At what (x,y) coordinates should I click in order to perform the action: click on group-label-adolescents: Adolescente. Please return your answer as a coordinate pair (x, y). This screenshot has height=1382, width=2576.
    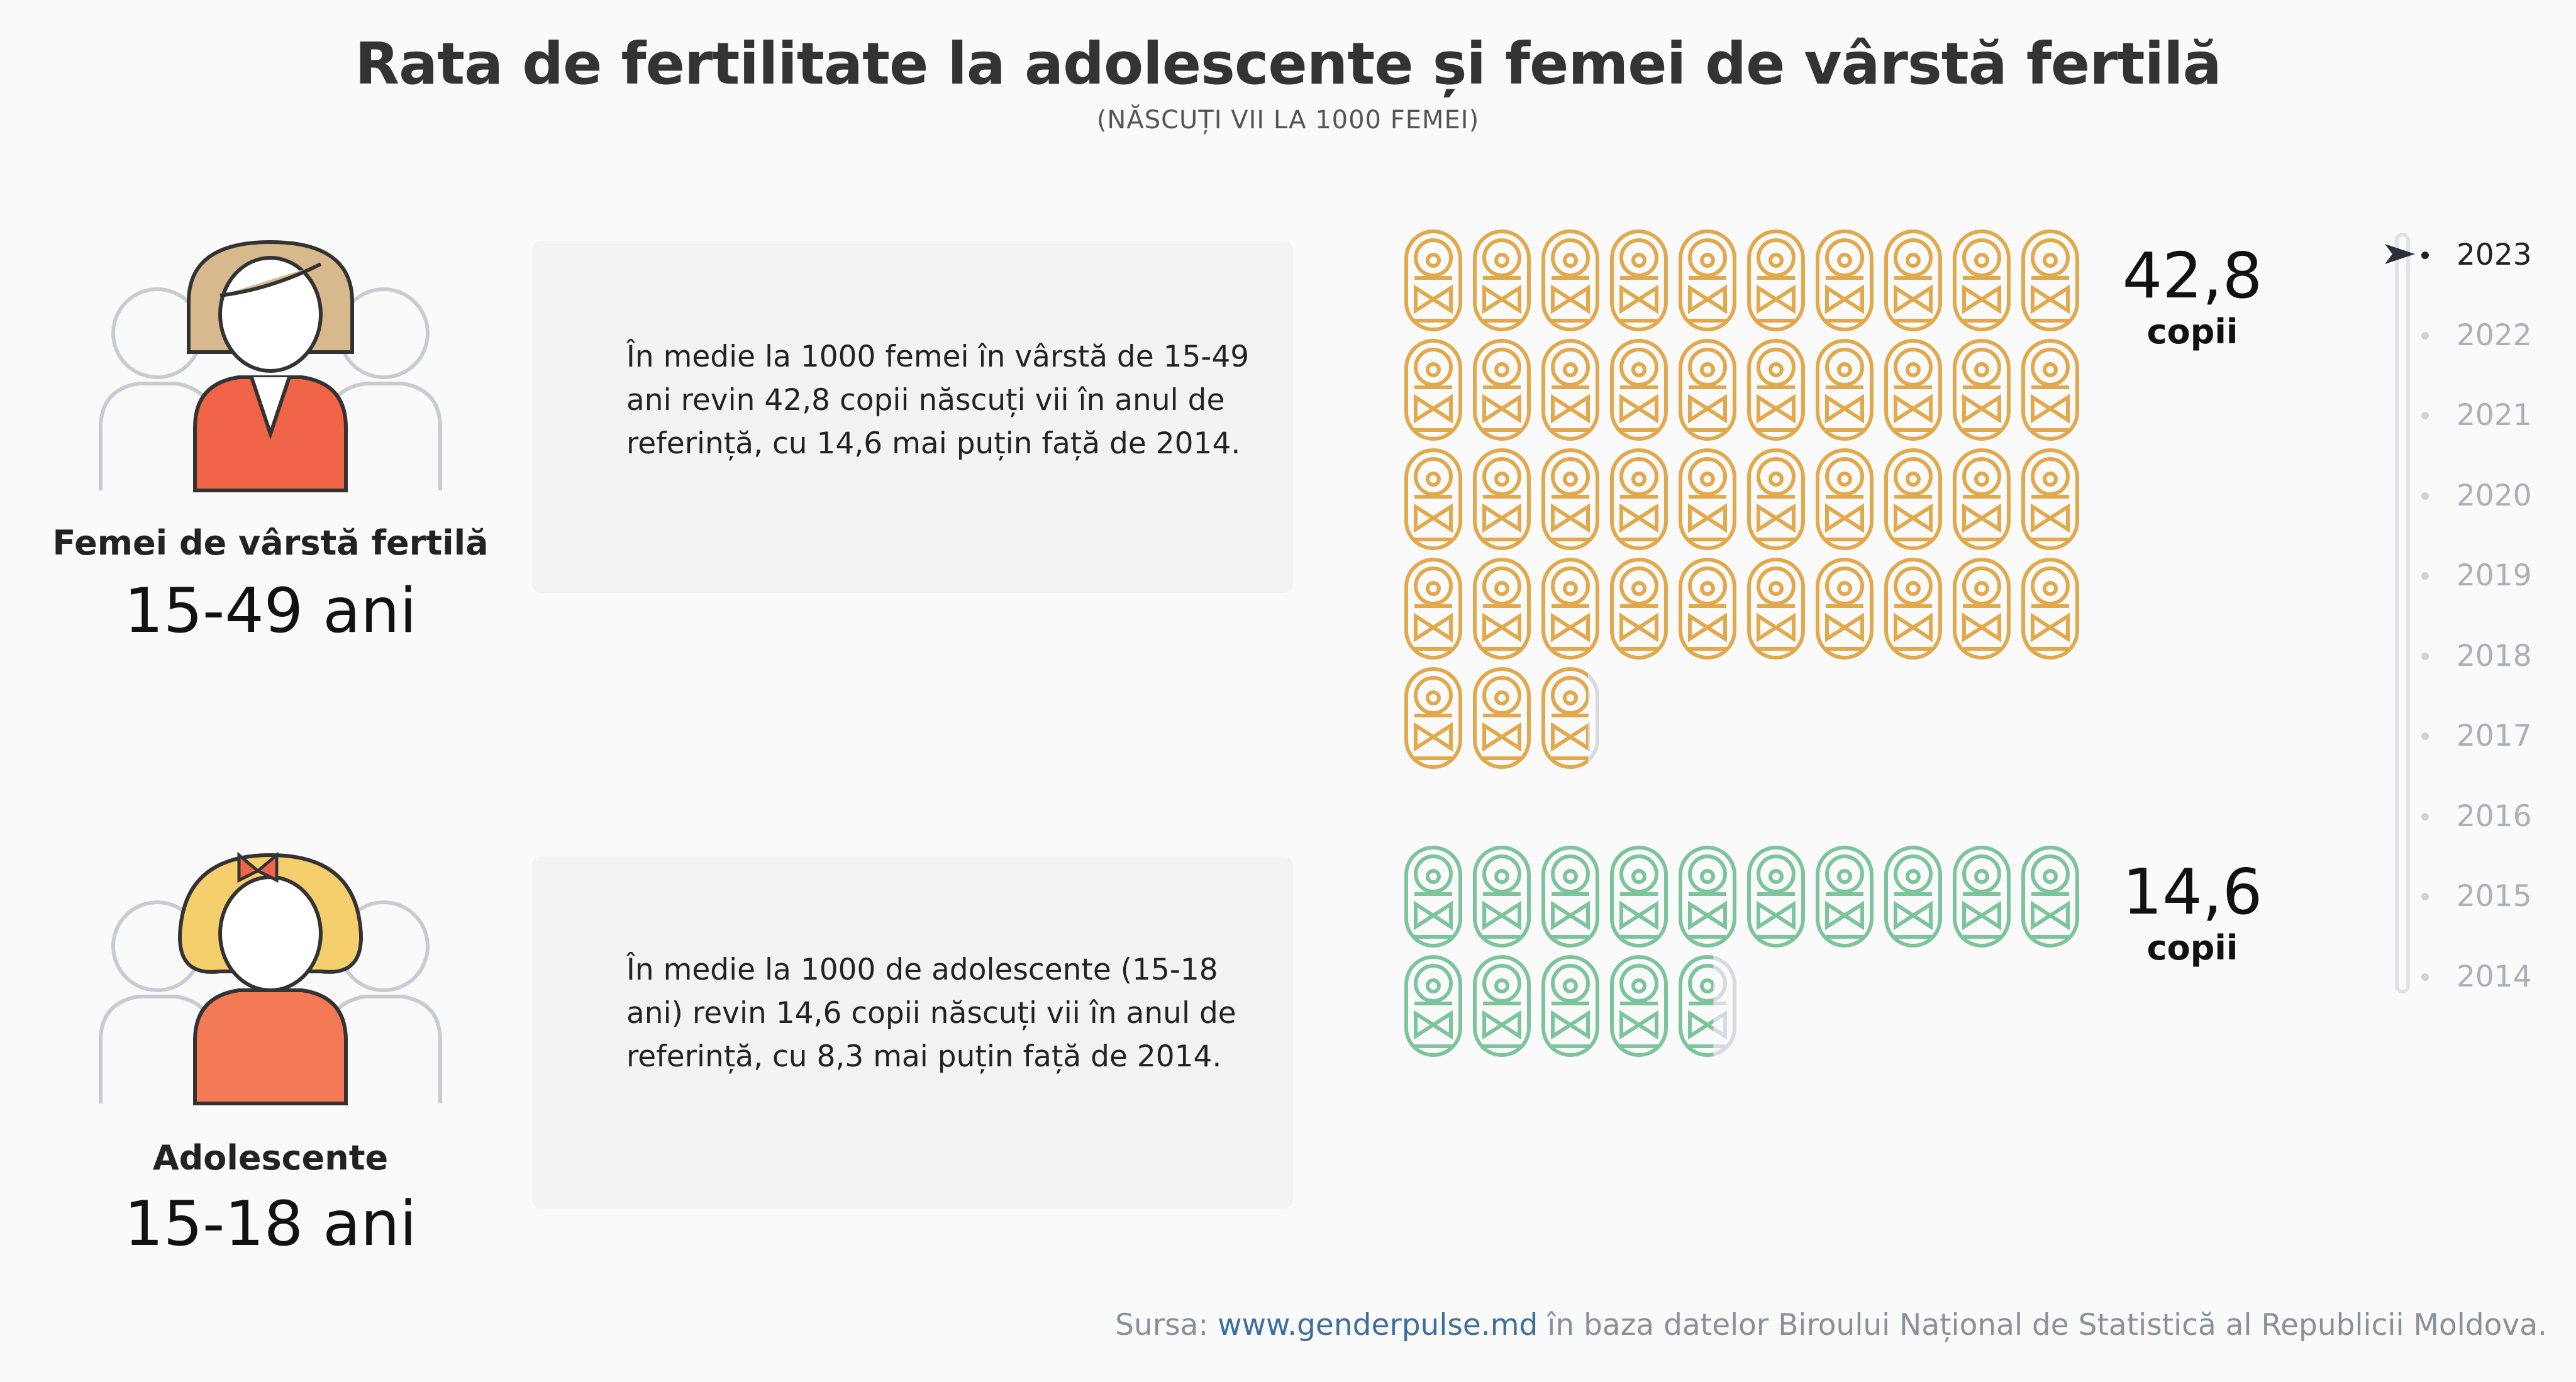
    Looking at the image, I should click on (270, 1158).